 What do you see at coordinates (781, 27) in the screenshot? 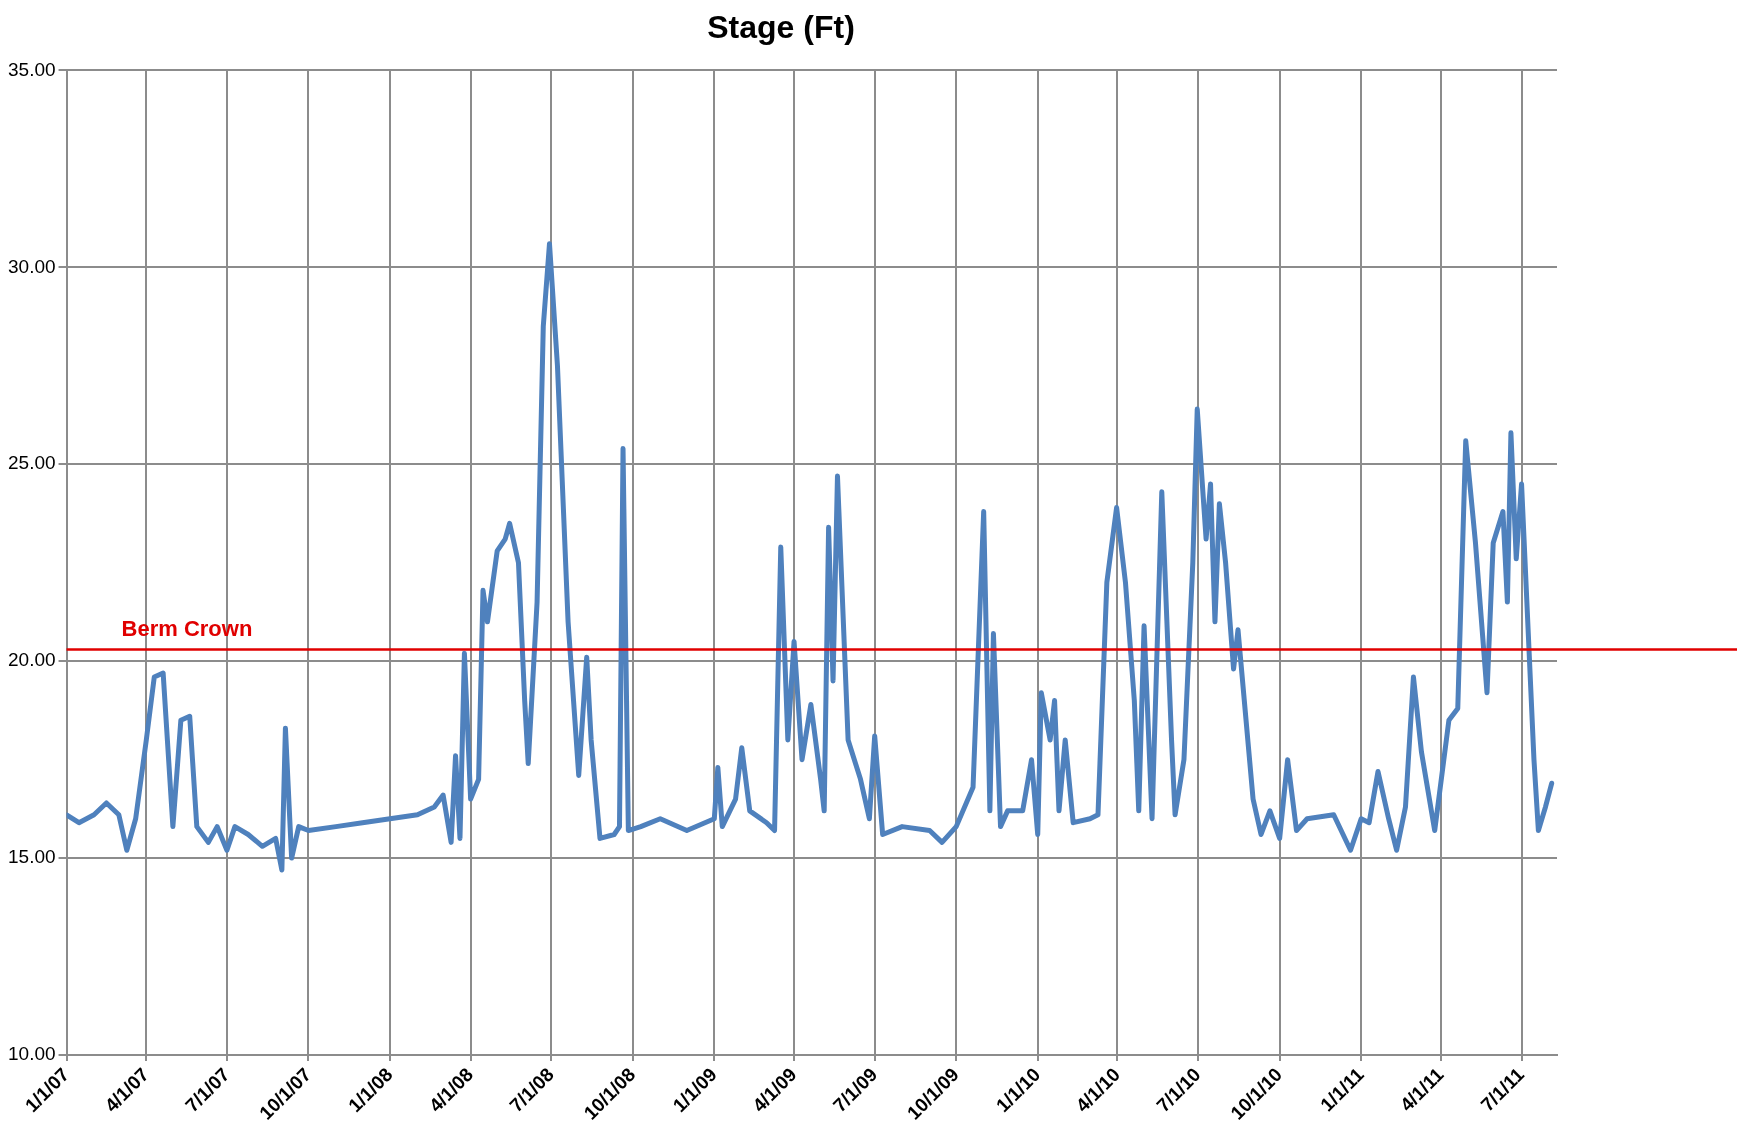
I see `chart-title: Stage (Ft)` at bounding box center [781, 27].